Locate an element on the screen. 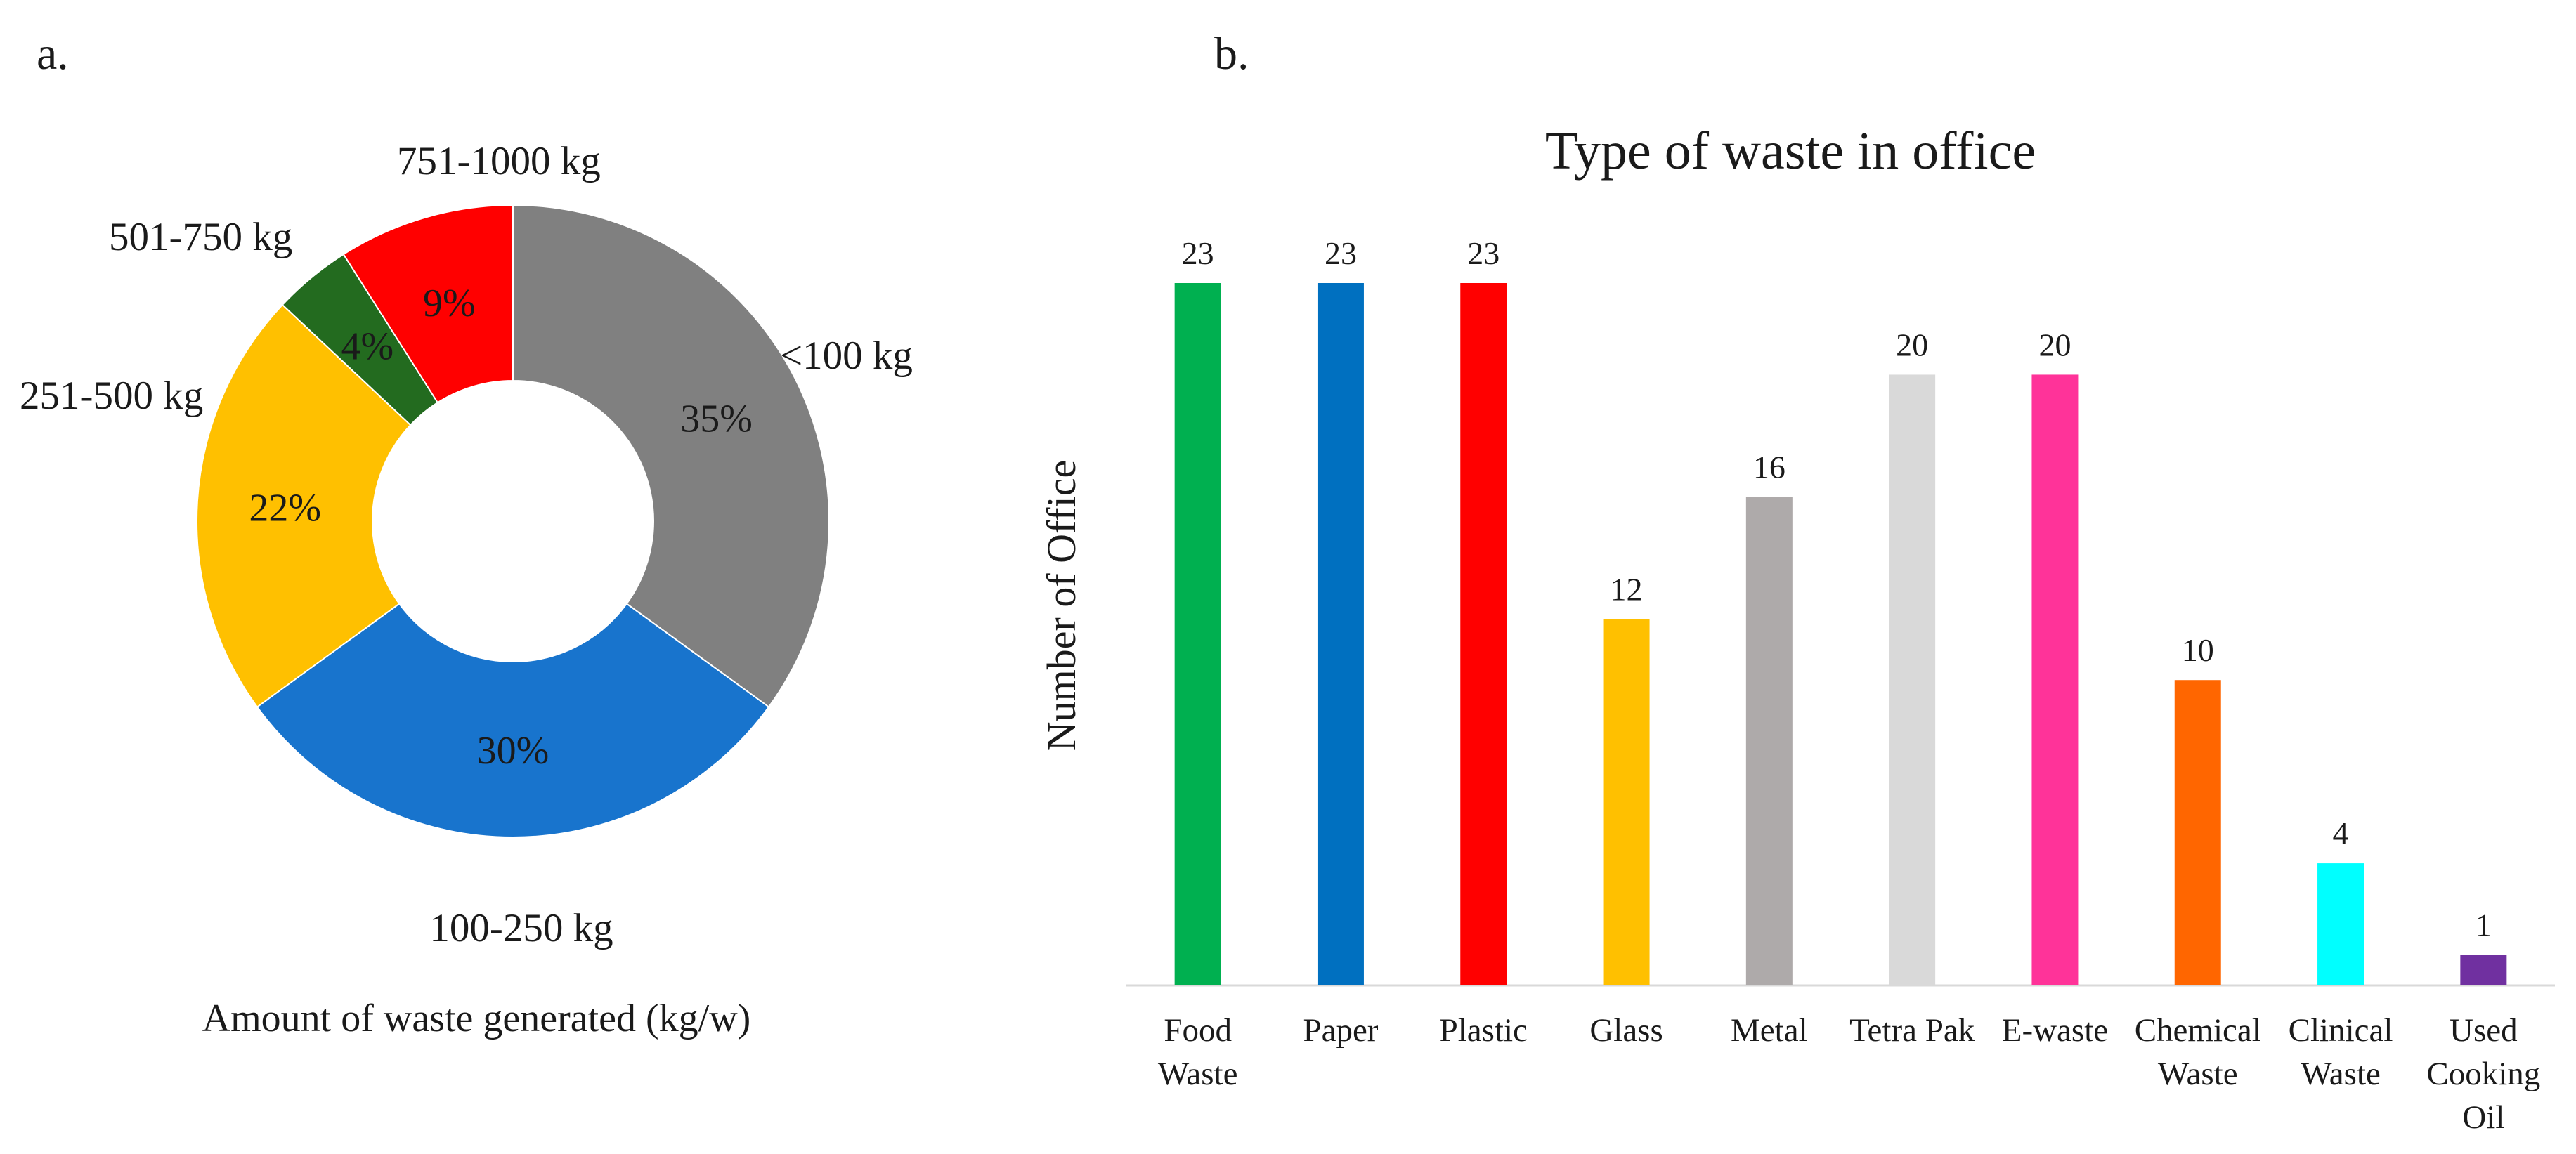  donut-slice-percent-label: 30% is located at coordinates (513, 751).